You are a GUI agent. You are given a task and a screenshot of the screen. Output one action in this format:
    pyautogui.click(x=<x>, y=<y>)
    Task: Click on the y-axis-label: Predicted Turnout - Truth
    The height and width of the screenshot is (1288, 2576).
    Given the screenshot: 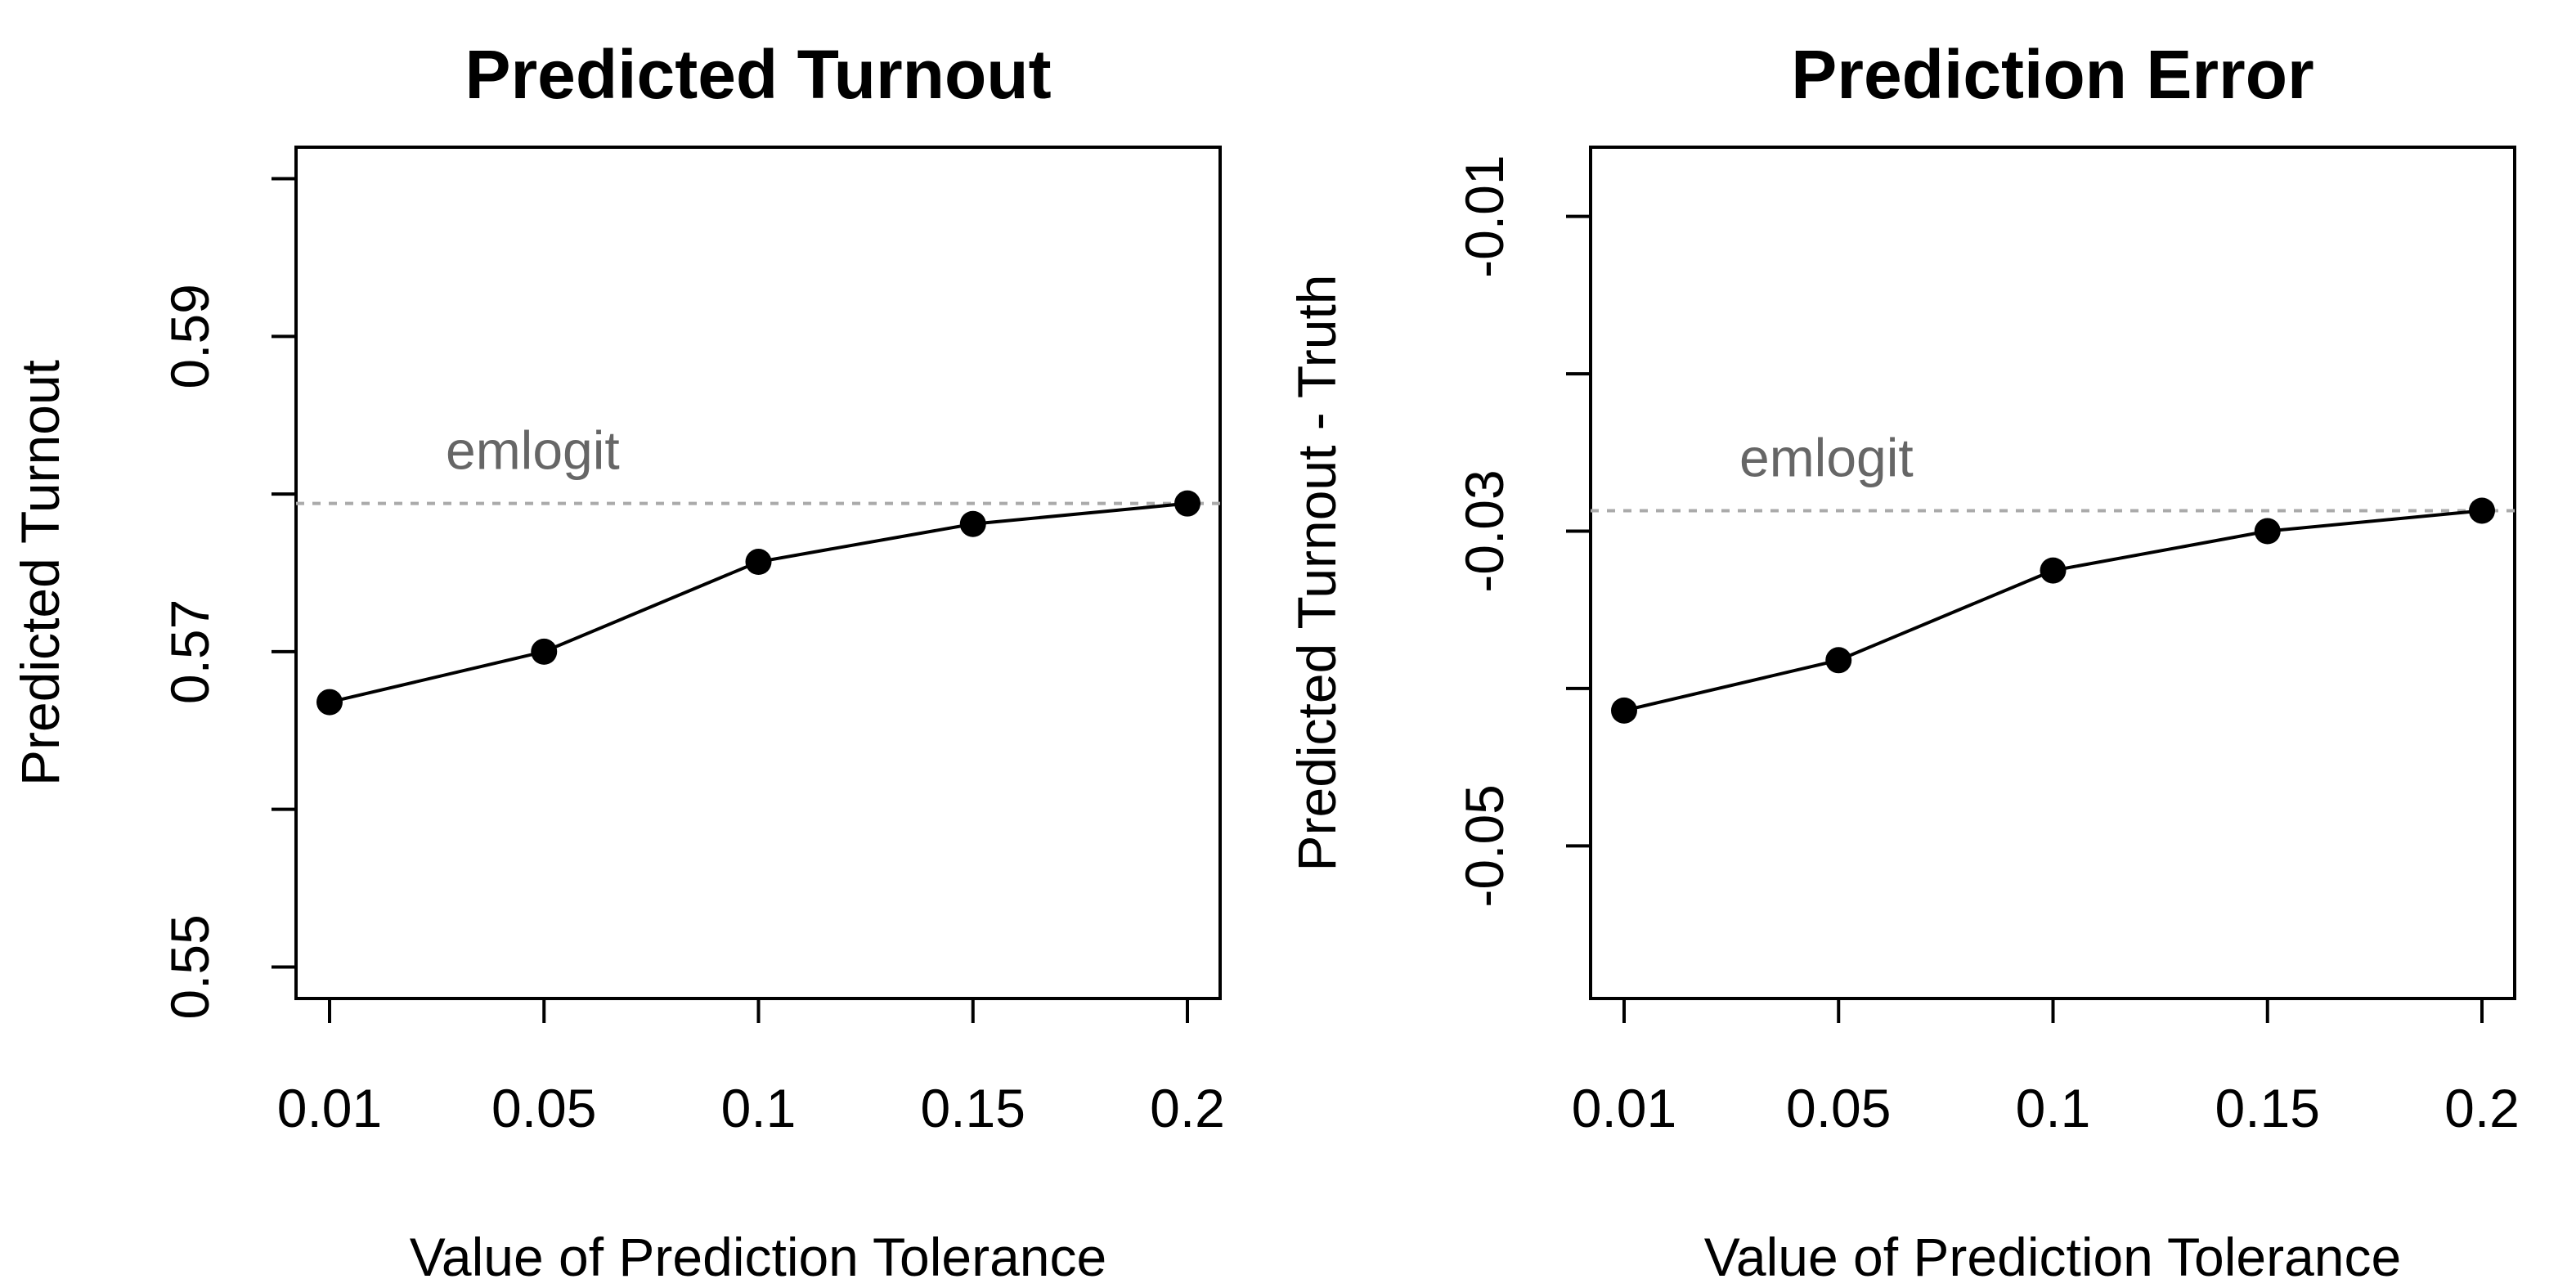 What is the action you would take?
    pyautogui.click(x=1316, y=573)
    